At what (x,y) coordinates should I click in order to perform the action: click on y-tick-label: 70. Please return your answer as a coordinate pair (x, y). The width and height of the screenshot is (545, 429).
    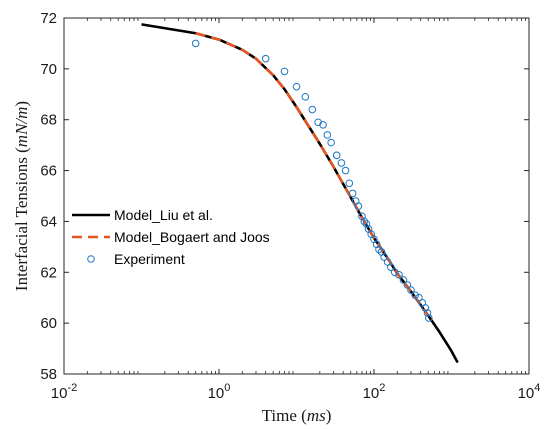
    Looking at the image, I should click on (48, 69).